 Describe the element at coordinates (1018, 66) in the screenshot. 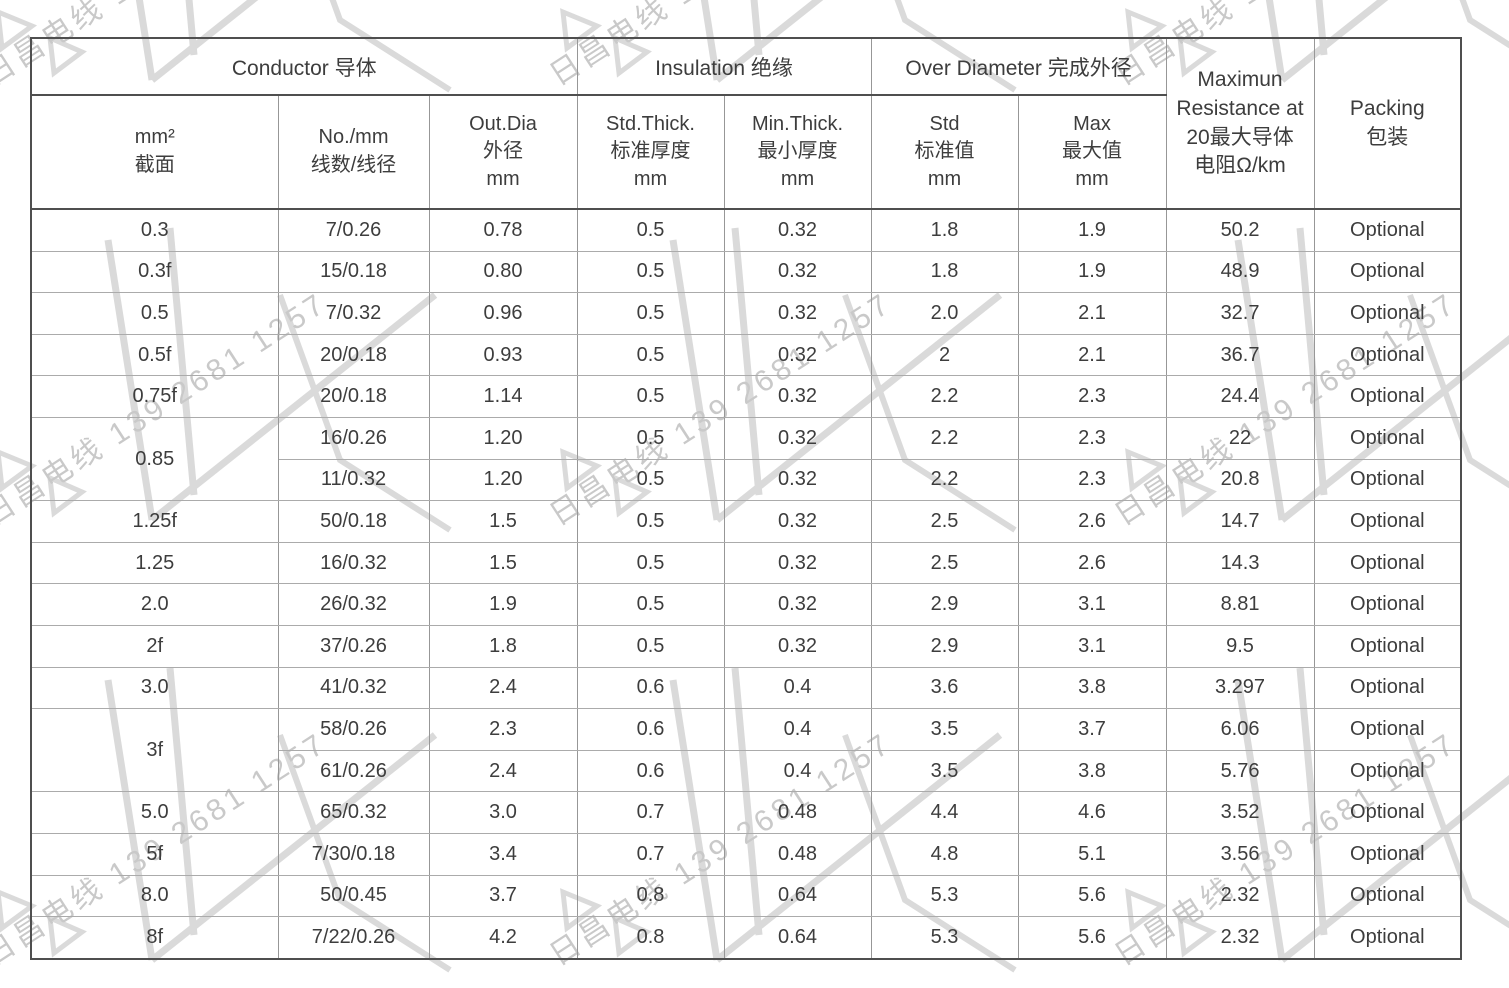

I see `group-header-2: Over Diameter 完成外径` at that location.